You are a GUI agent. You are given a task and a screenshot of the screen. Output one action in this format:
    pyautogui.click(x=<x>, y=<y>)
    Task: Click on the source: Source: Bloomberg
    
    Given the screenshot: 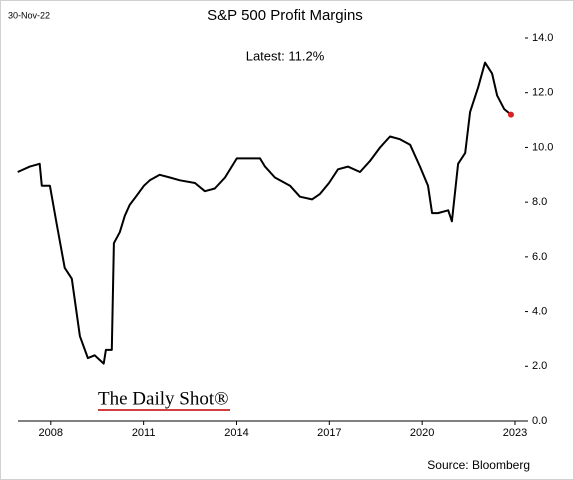 What is the action you would take?
    pyautogui.click(x=478, y=465)
    